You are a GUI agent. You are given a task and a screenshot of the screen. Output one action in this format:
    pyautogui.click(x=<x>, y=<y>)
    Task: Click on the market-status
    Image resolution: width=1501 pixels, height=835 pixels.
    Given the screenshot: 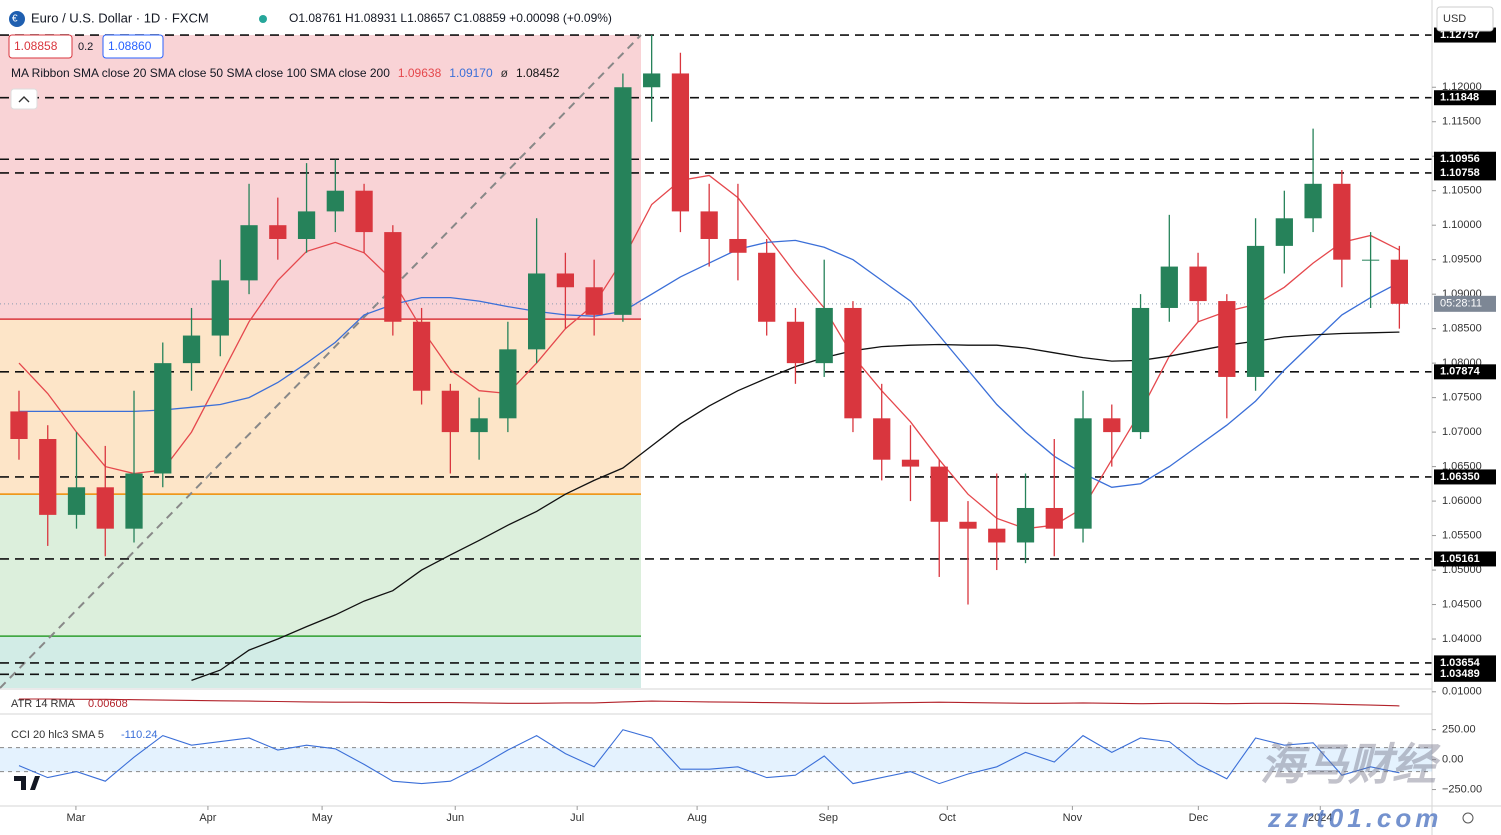 What is the action you would take?
    pyautogui.click(x=263, y=19)
    